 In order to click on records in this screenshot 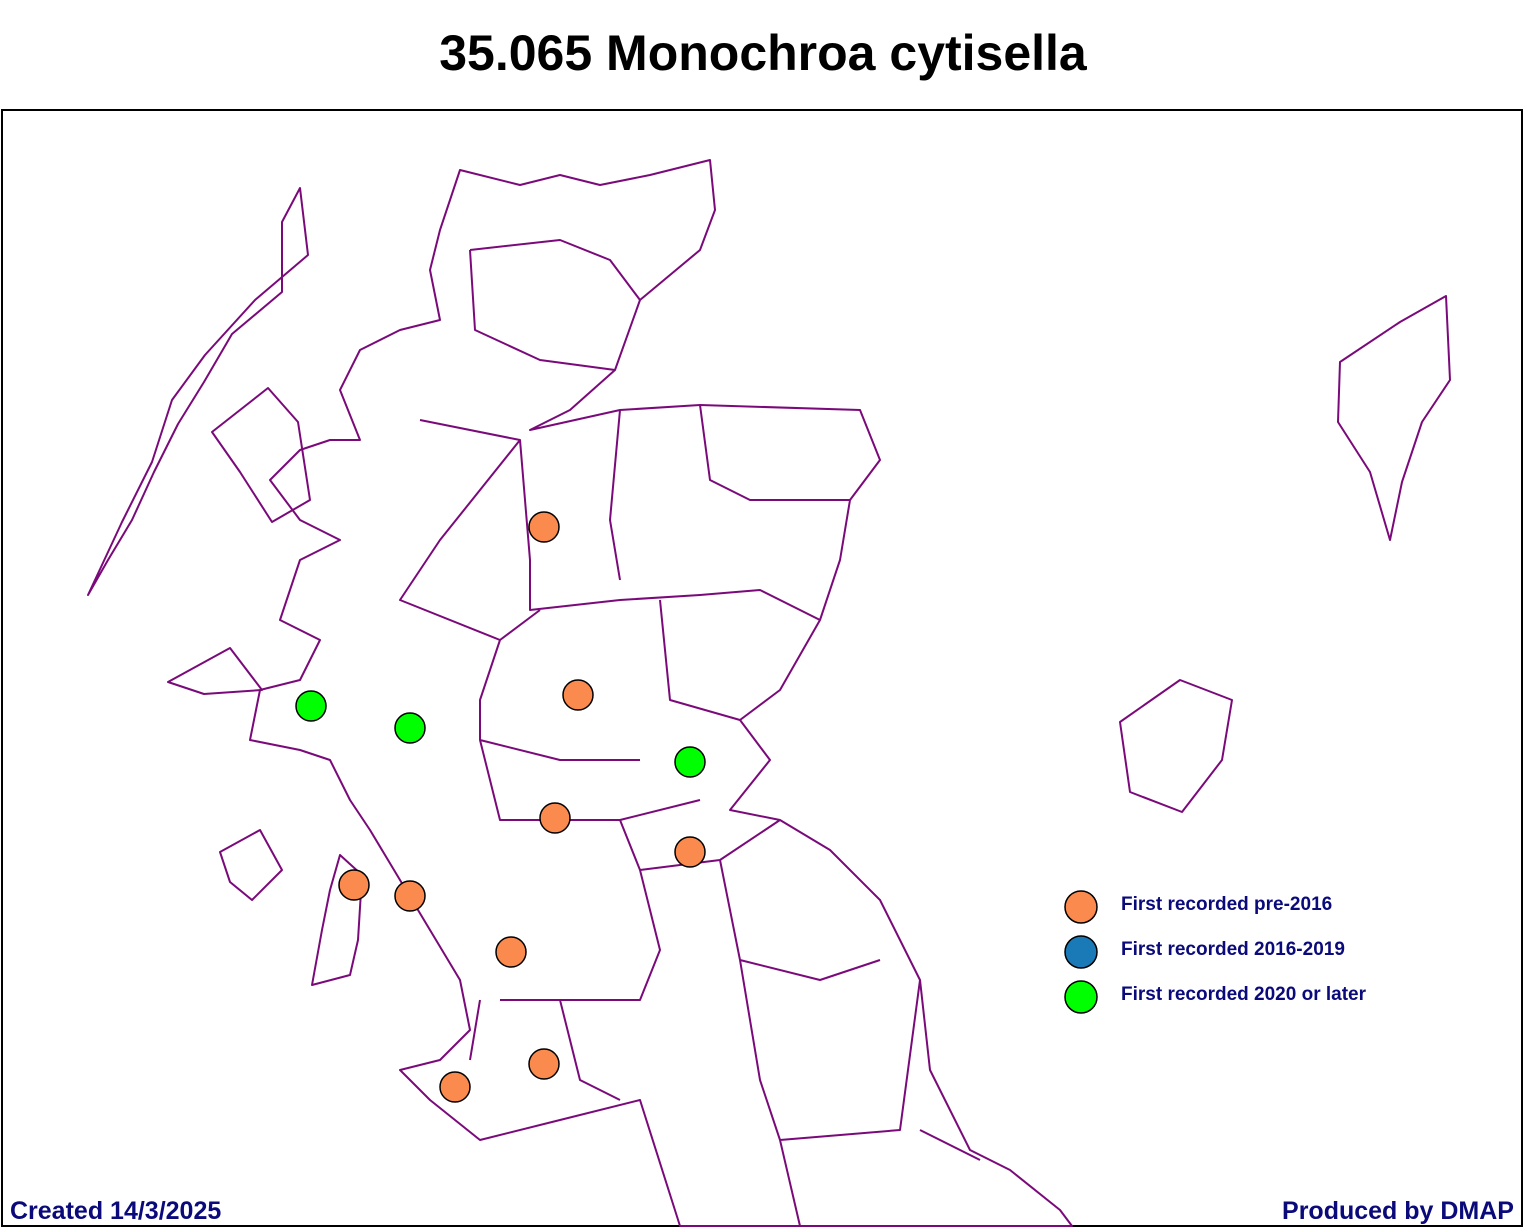, I will do `click(500, 807)`.